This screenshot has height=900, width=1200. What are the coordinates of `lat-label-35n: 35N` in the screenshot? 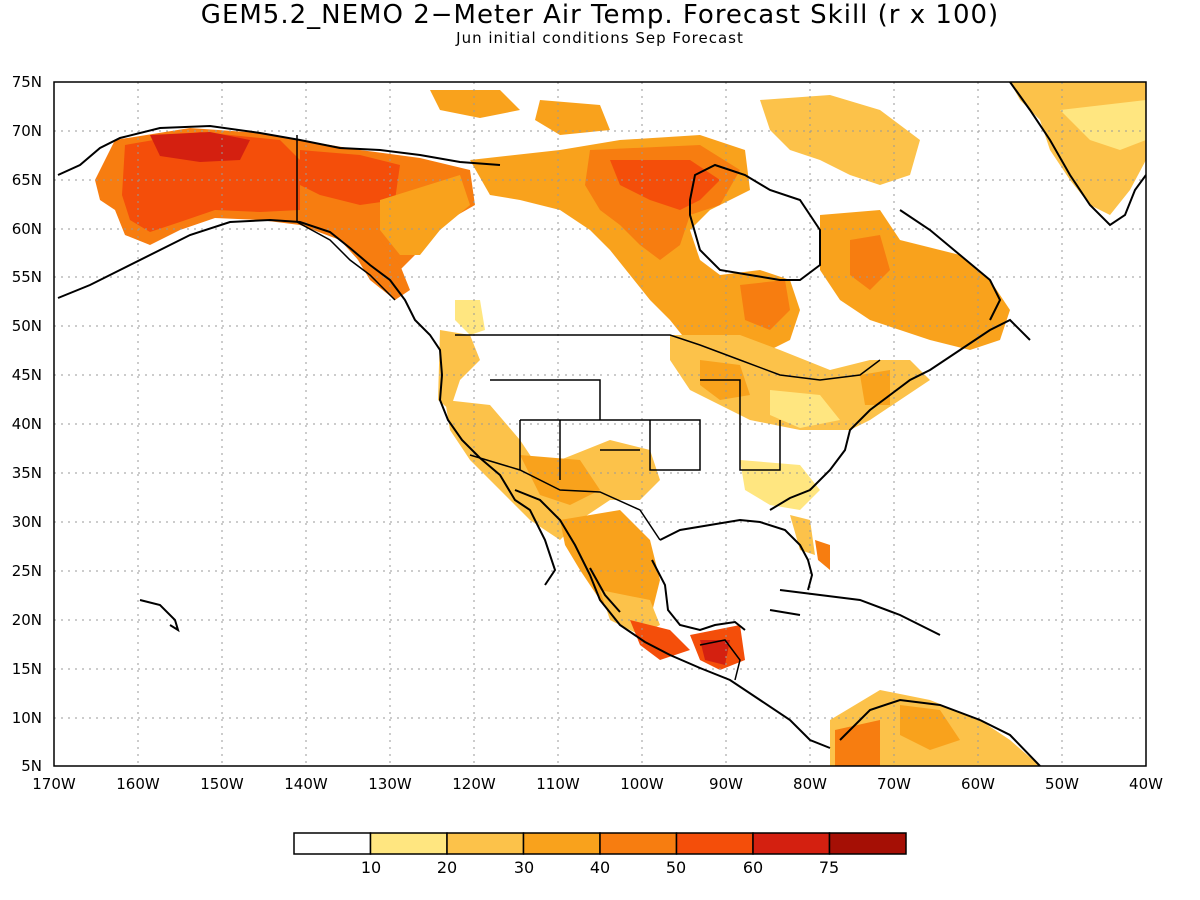 It's located at (26, 473).